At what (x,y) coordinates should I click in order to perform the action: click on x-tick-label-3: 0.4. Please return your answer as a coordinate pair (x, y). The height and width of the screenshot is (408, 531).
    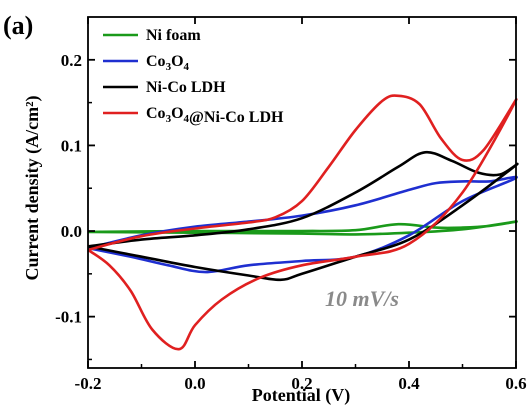
    Looking at the image, I should click on (409, 383).